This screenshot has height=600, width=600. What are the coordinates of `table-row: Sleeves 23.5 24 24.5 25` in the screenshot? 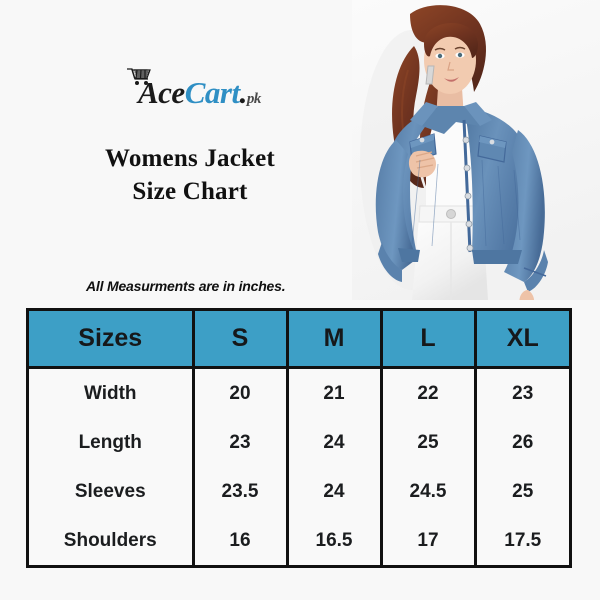 It's located at (299, 491).